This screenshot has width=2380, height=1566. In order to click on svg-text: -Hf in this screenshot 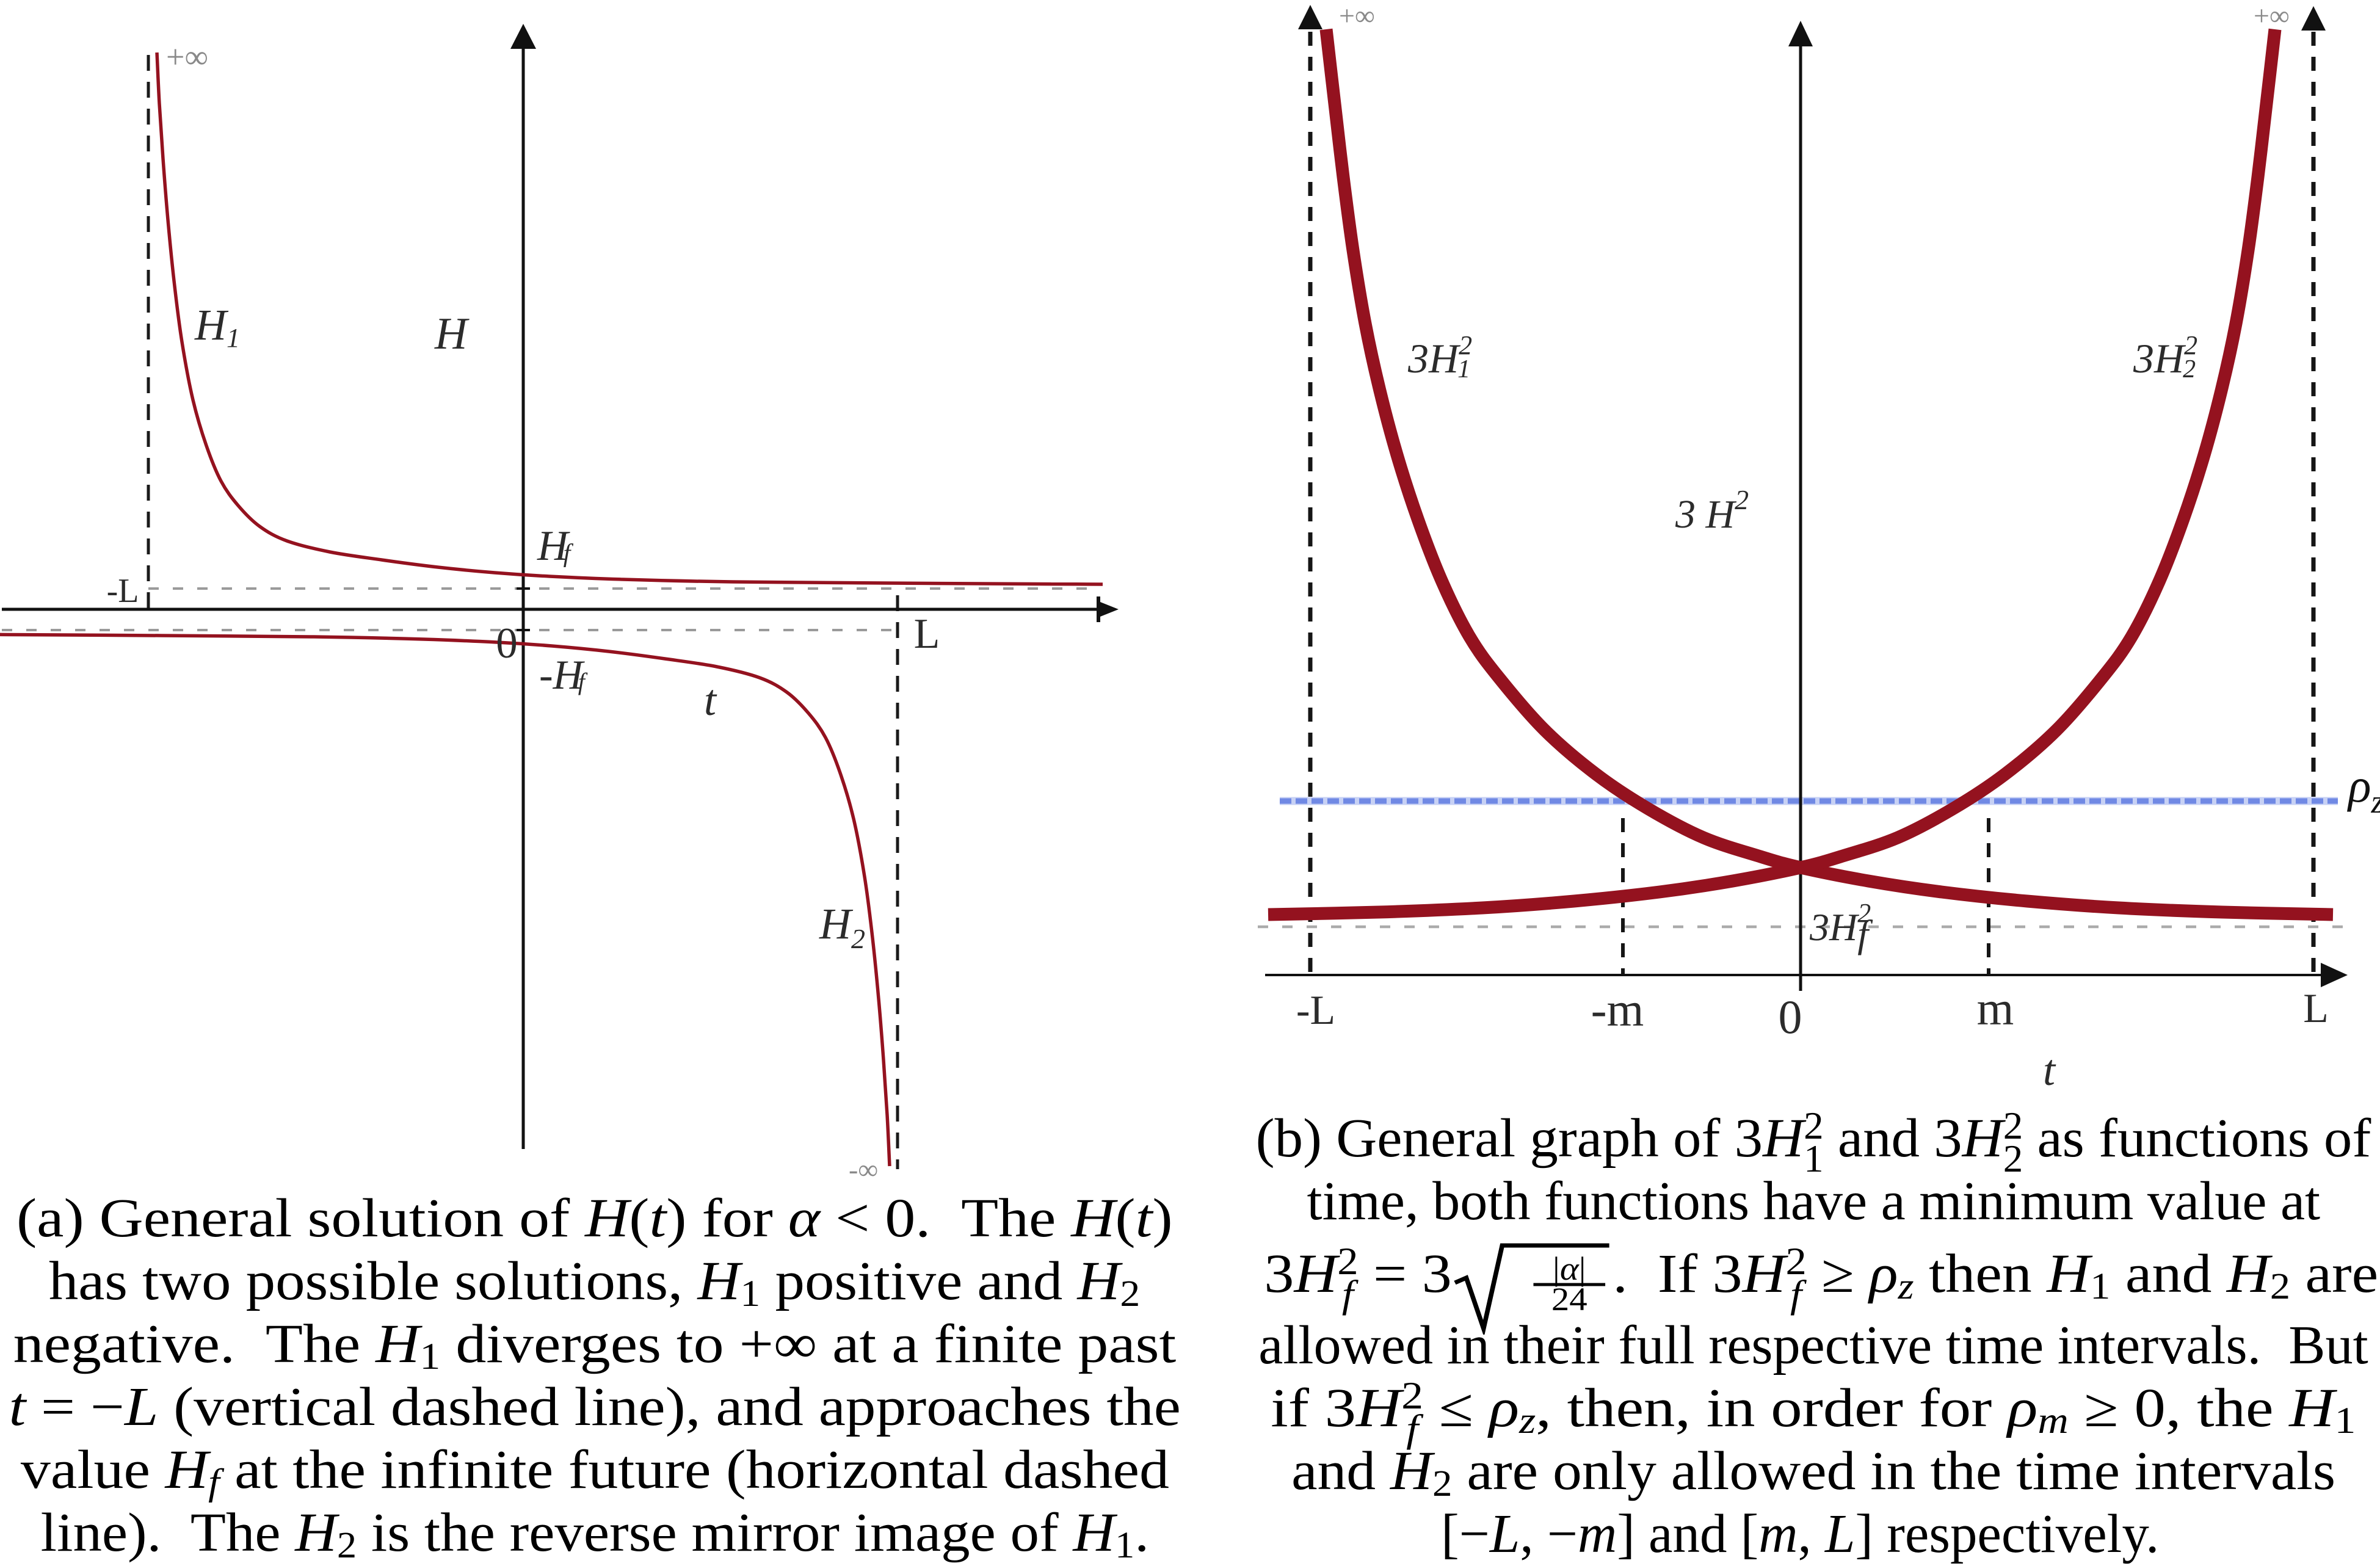, I will do `click(563, 674)`.